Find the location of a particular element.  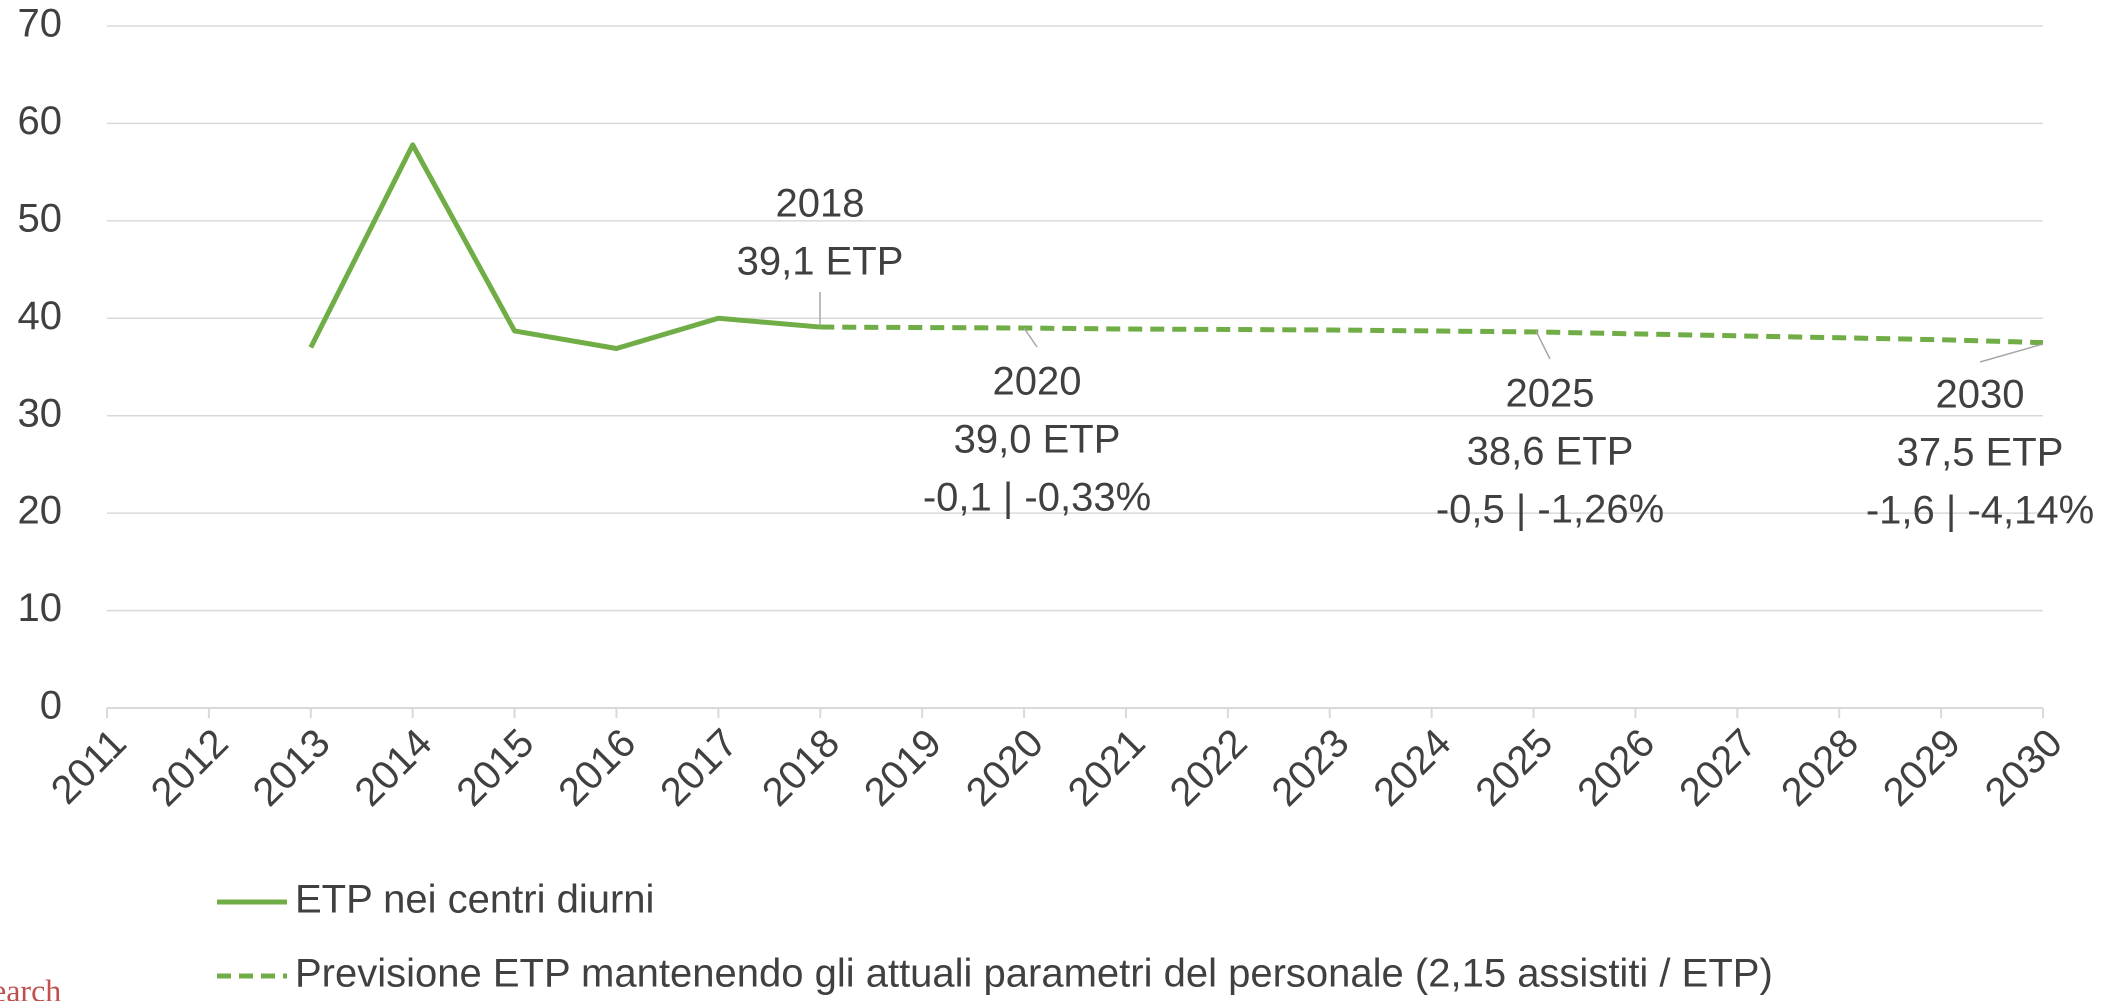

annotation-text: 2025 is located at coordinates (1550, 394).